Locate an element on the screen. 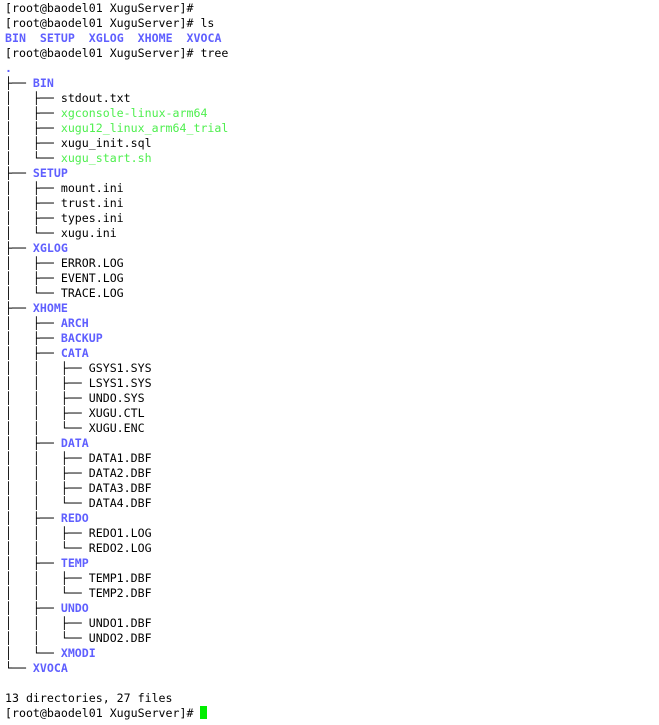 The image size is (659, 725). terminal-line: │ ├── UNDO is located at coordinates (116, 608).